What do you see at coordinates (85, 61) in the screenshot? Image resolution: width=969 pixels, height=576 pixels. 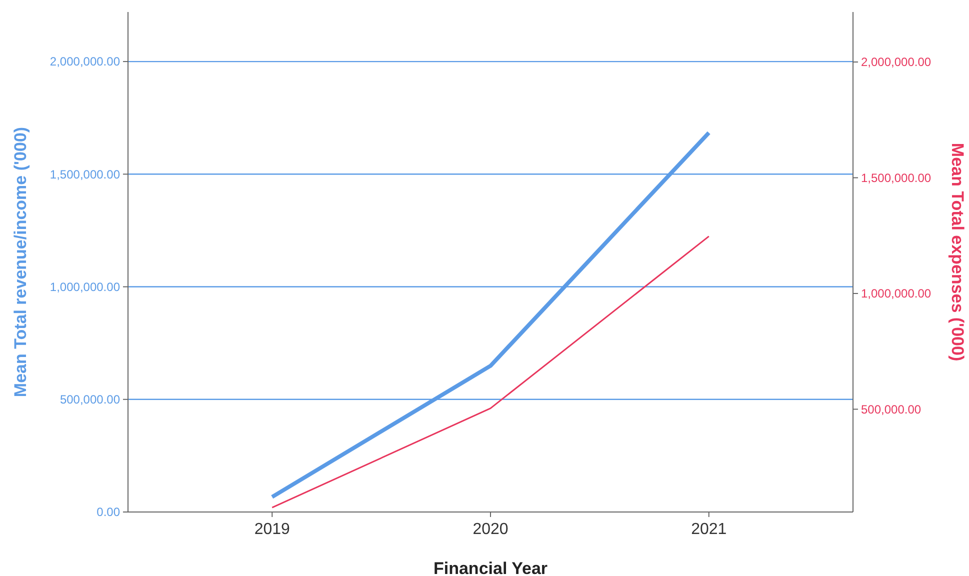 I see `y-tick-label: 2,000,000.00` at bounding box center [85, 61].